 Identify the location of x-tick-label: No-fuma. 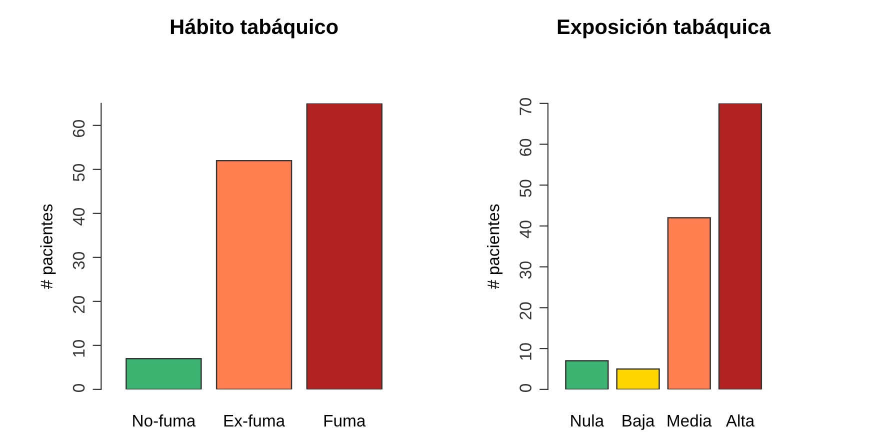
(164, 420).